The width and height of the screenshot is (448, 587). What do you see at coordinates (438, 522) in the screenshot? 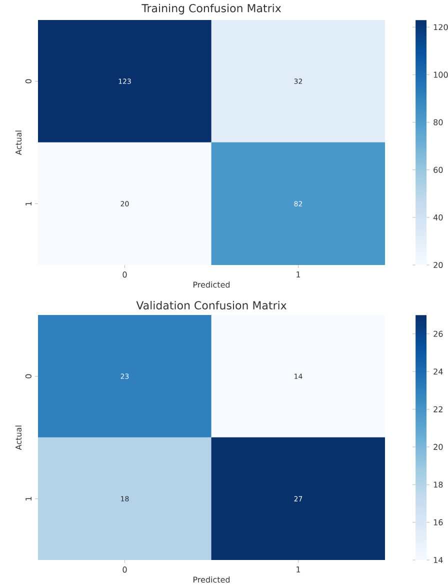
I see `color-bar-label: 16` at bounding box center [438, 522].